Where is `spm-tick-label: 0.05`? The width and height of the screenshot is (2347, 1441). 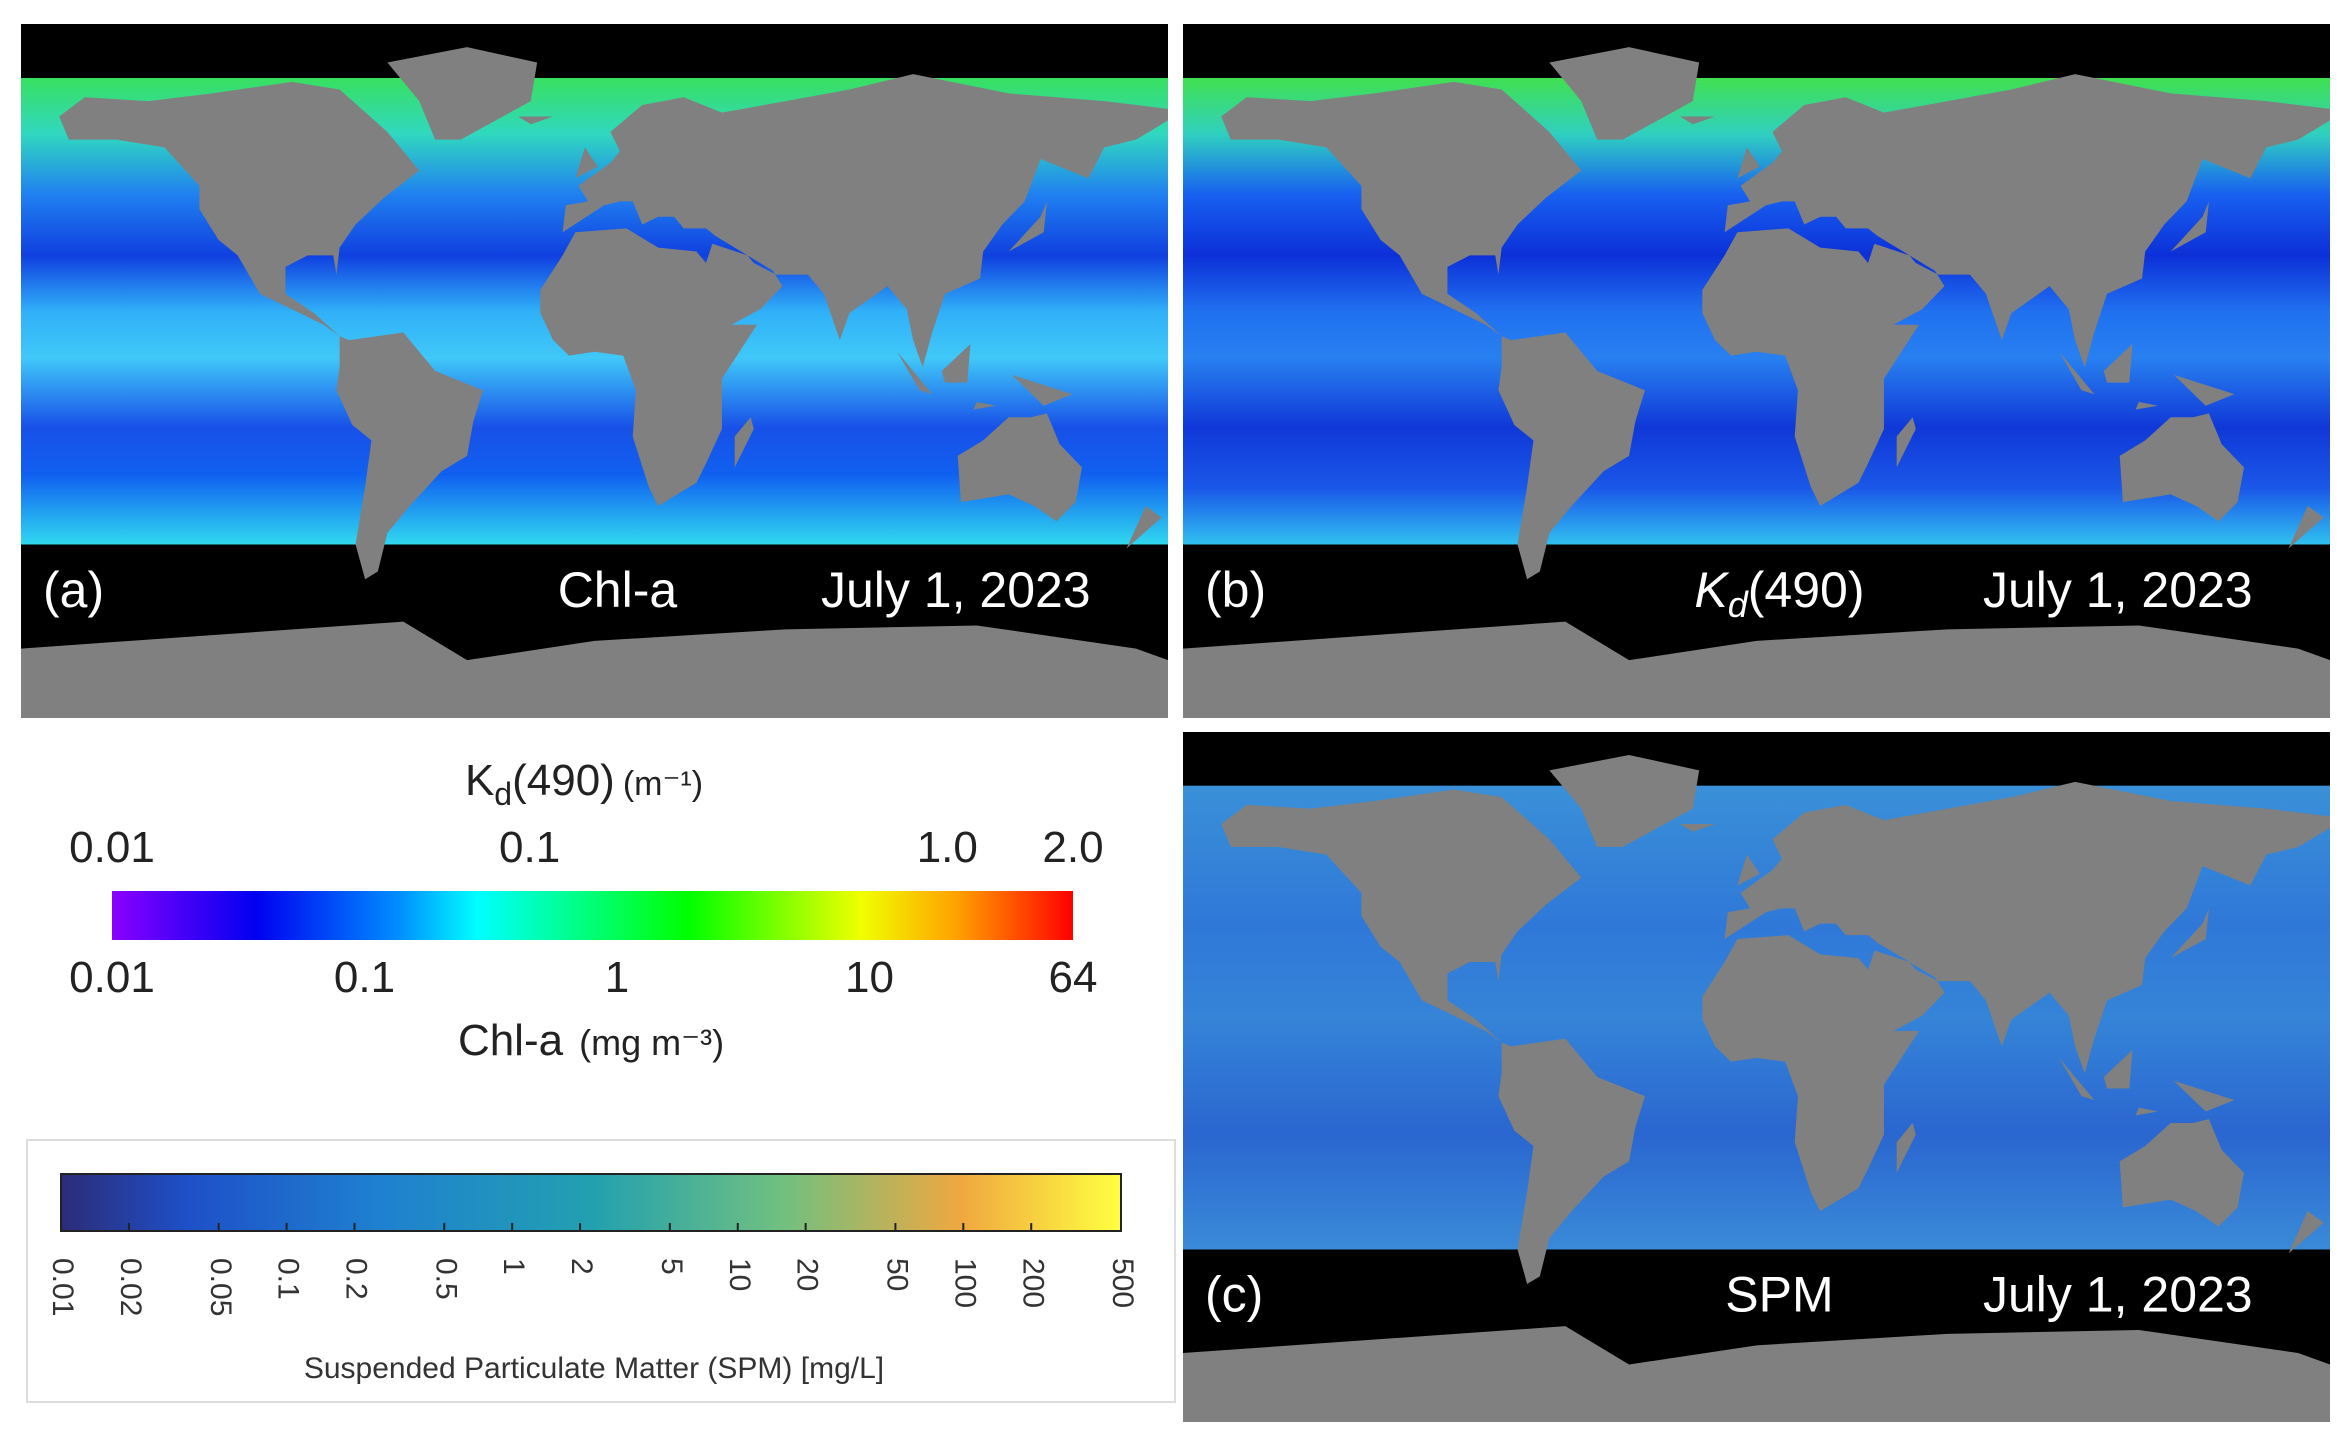 spm-tick-label: 0.05 is located at coordinates (220, 1287).